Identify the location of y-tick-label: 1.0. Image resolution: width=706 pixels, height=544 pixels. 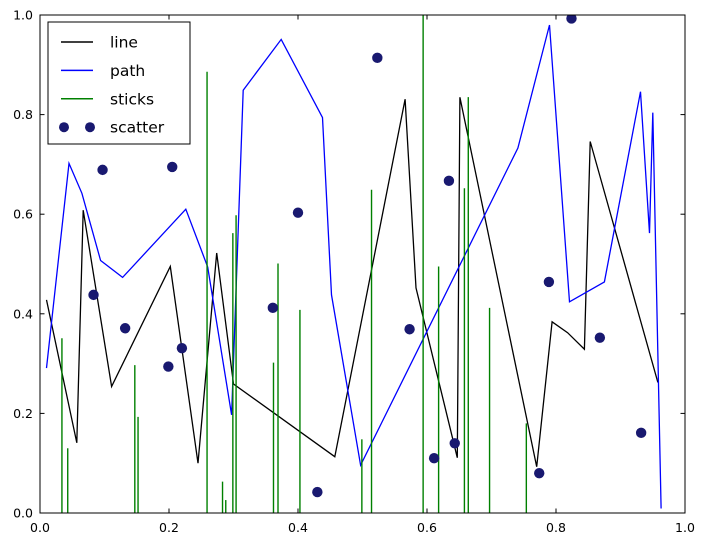
(23, 15).